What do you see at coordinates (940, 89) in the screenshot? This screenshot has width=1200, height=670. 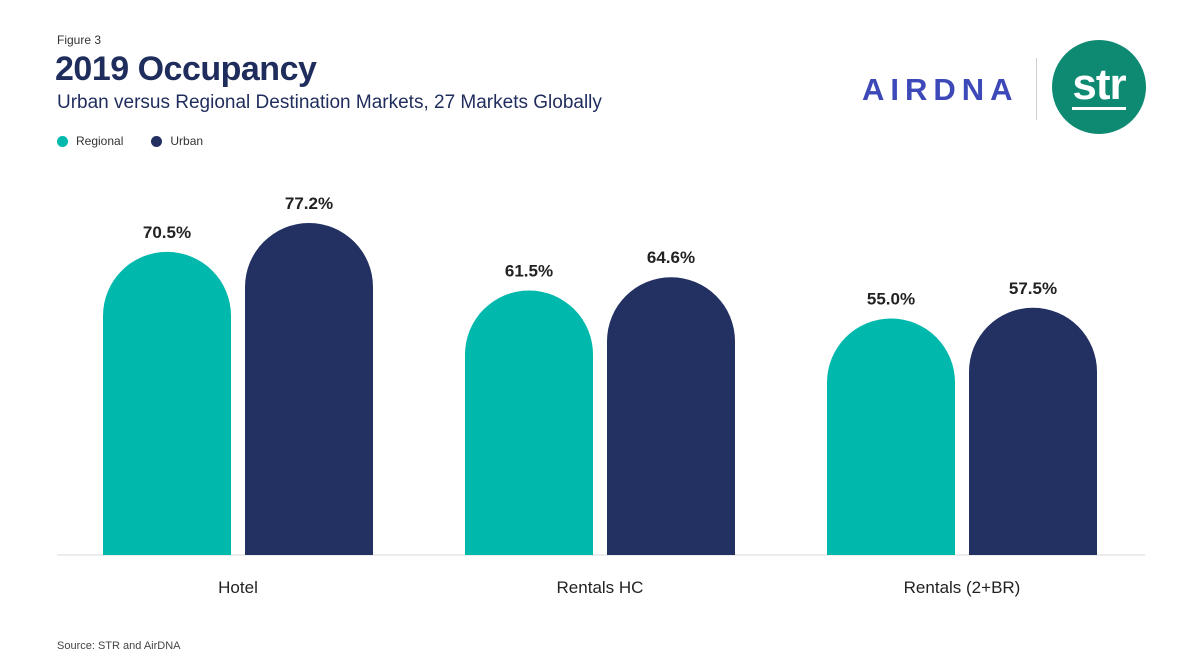 I see `airdna-logo: AIRDNA` at bounding box center [940, 89].